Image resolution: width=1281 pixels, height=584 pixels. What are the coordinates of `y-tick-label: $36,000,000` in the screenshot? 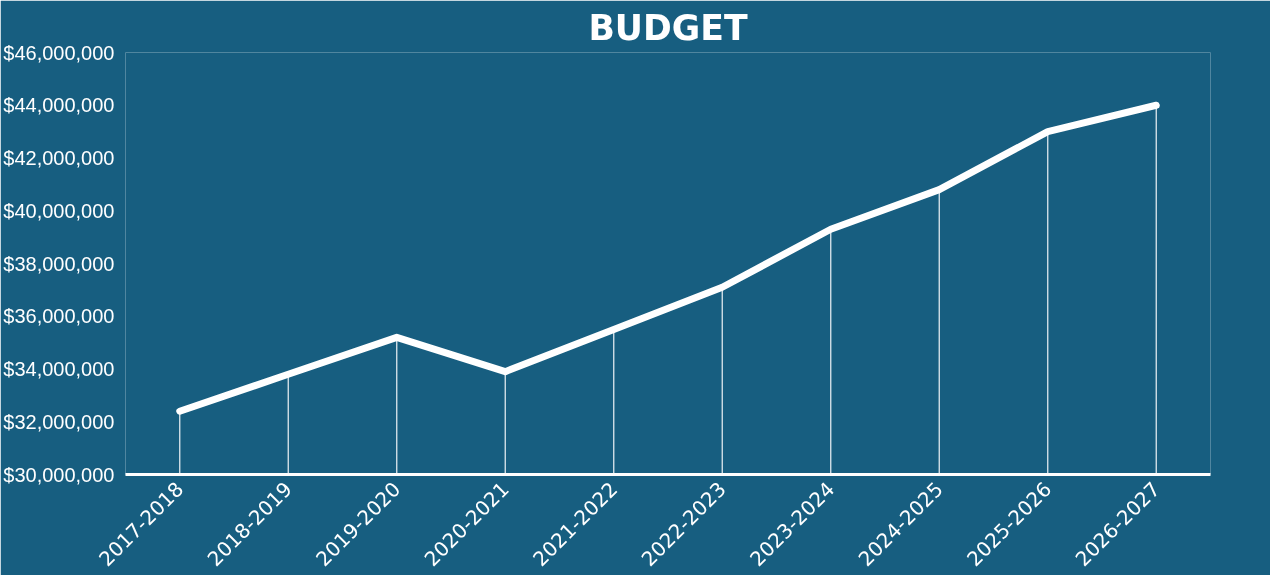 It's located at (59, 316).